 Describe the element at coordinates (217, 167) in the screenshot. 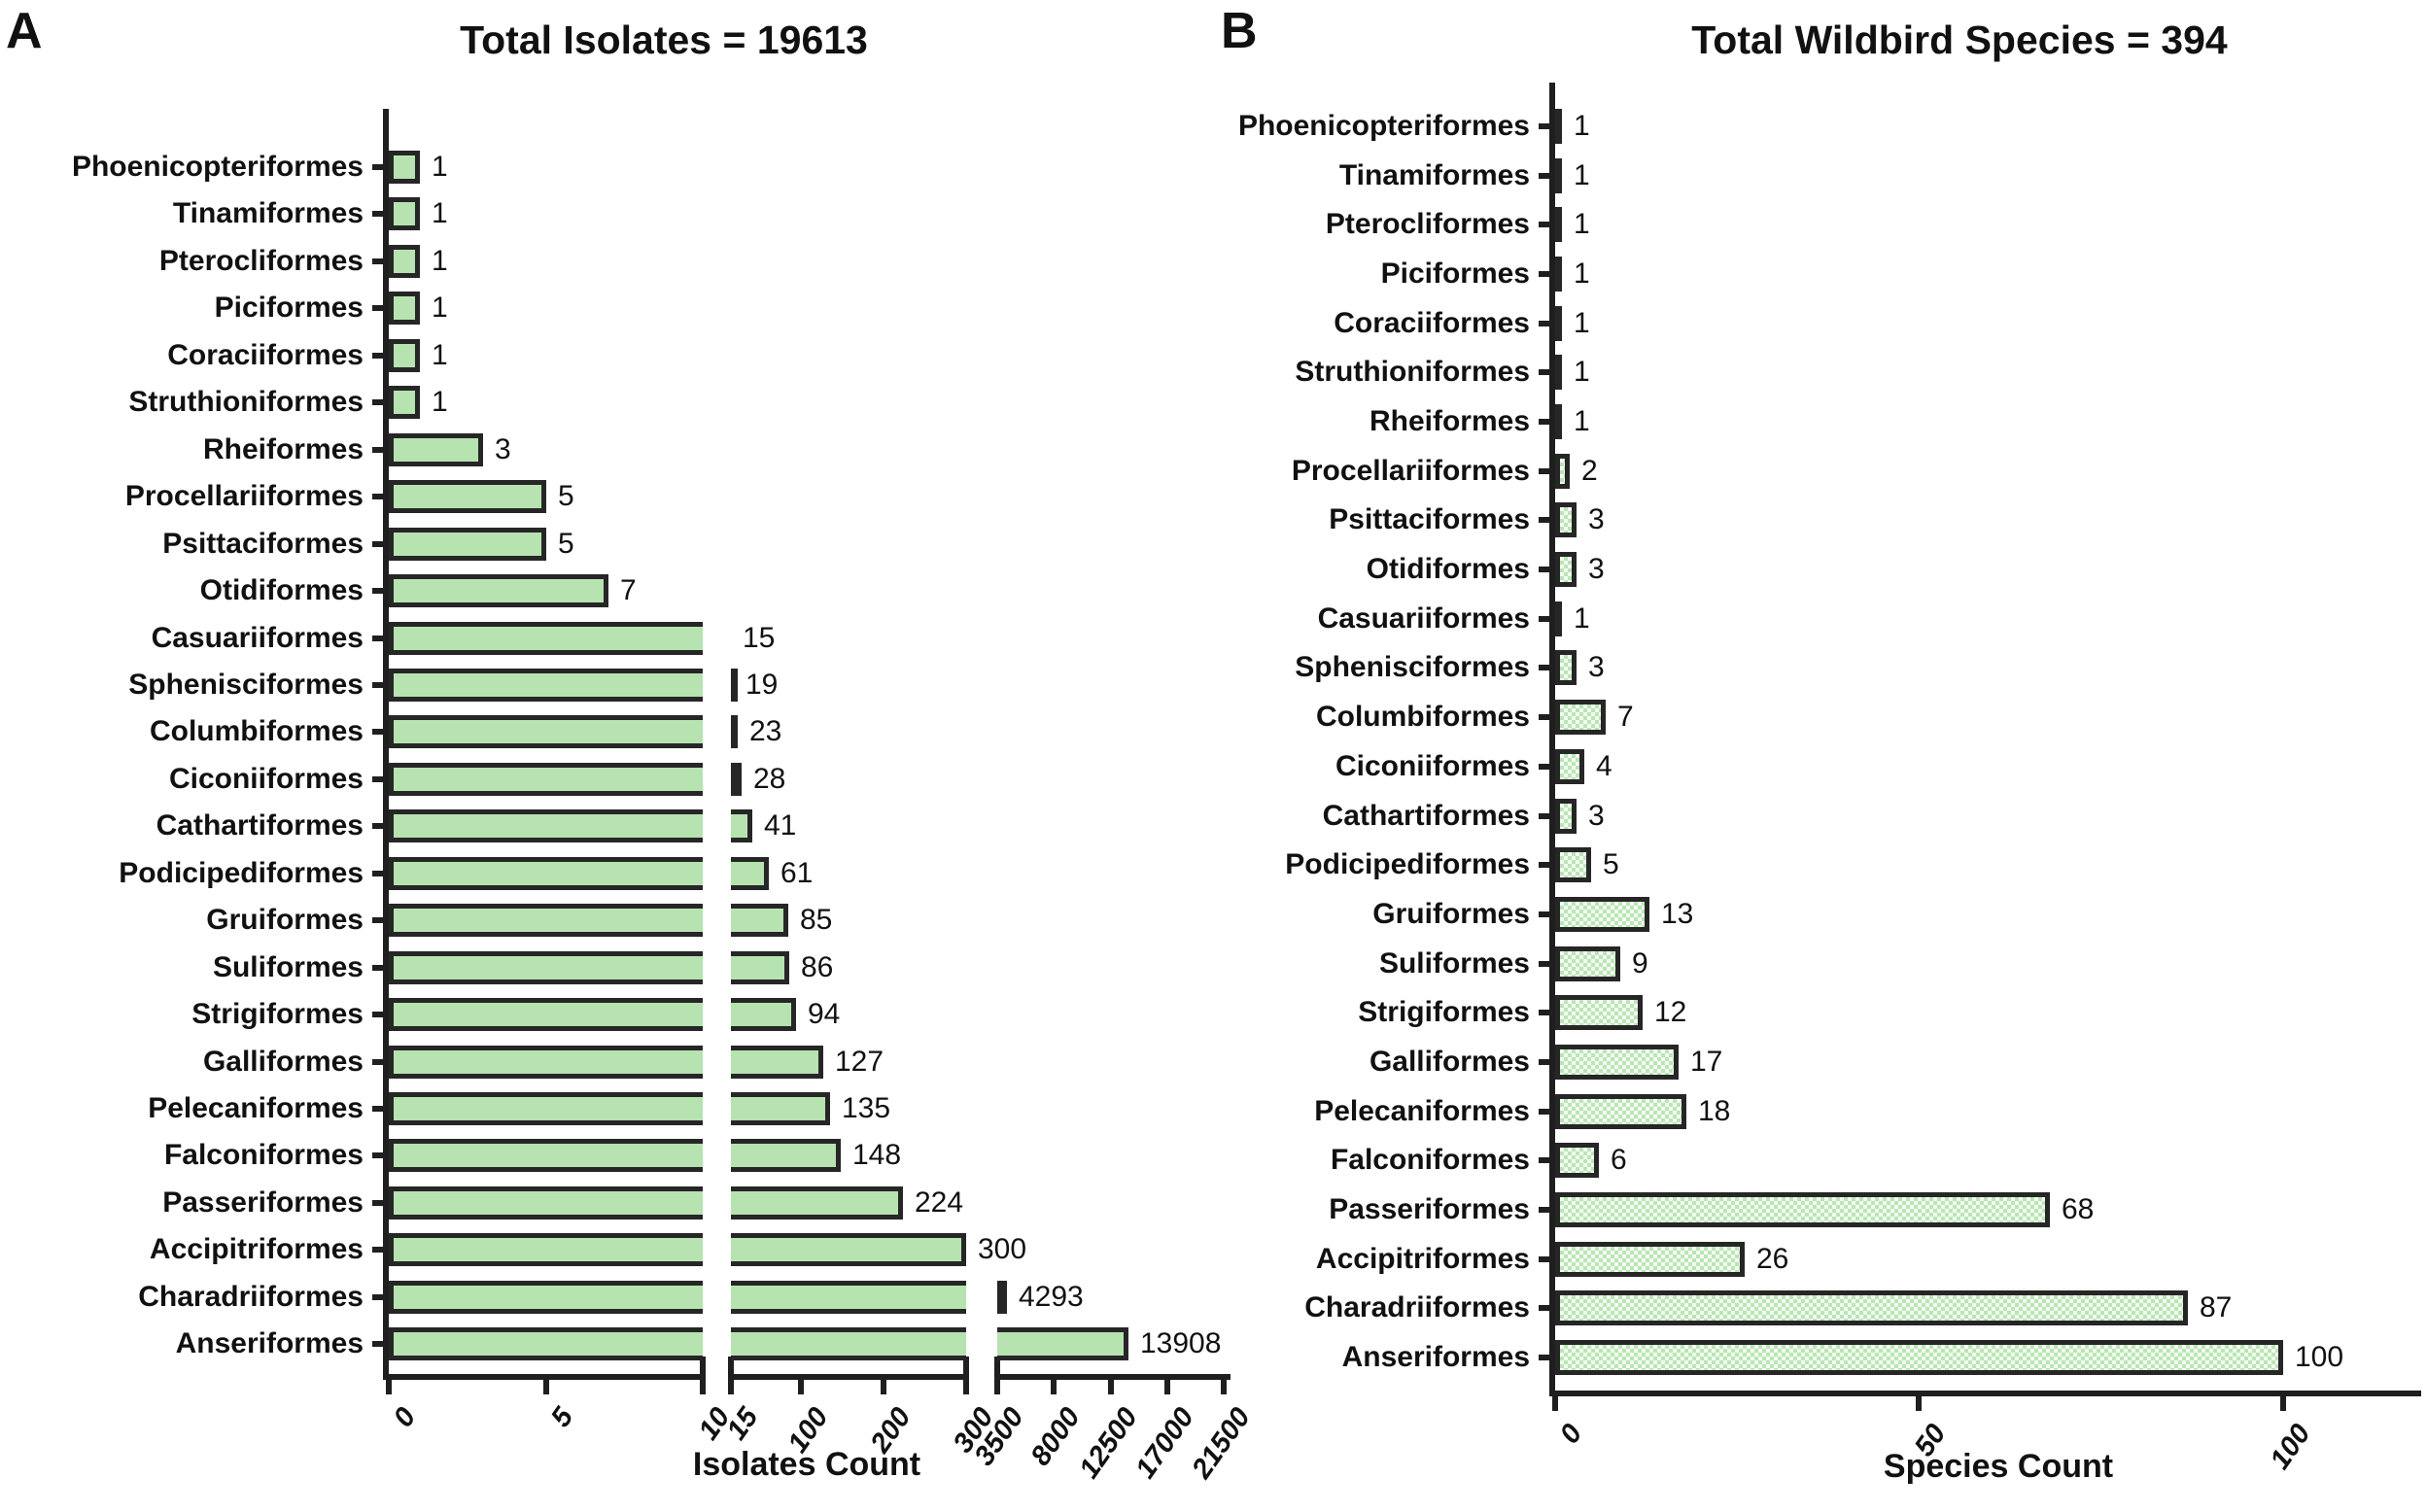

I see `category-label: Phoenicopteriformes` at that location.